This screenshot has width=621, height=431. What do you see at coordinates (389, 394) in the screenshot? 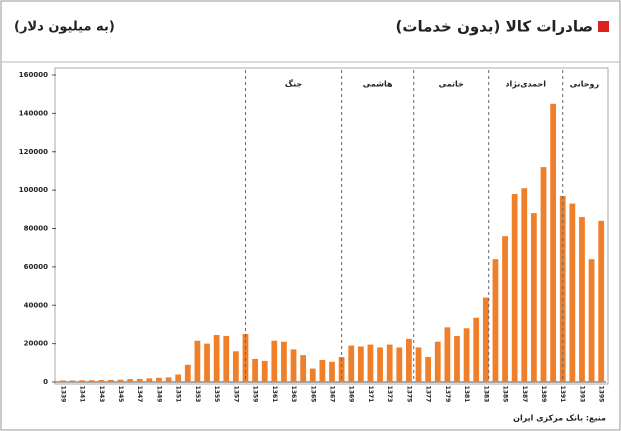
I see `x-tick-label: 1373` at bounding box center [389, 394].